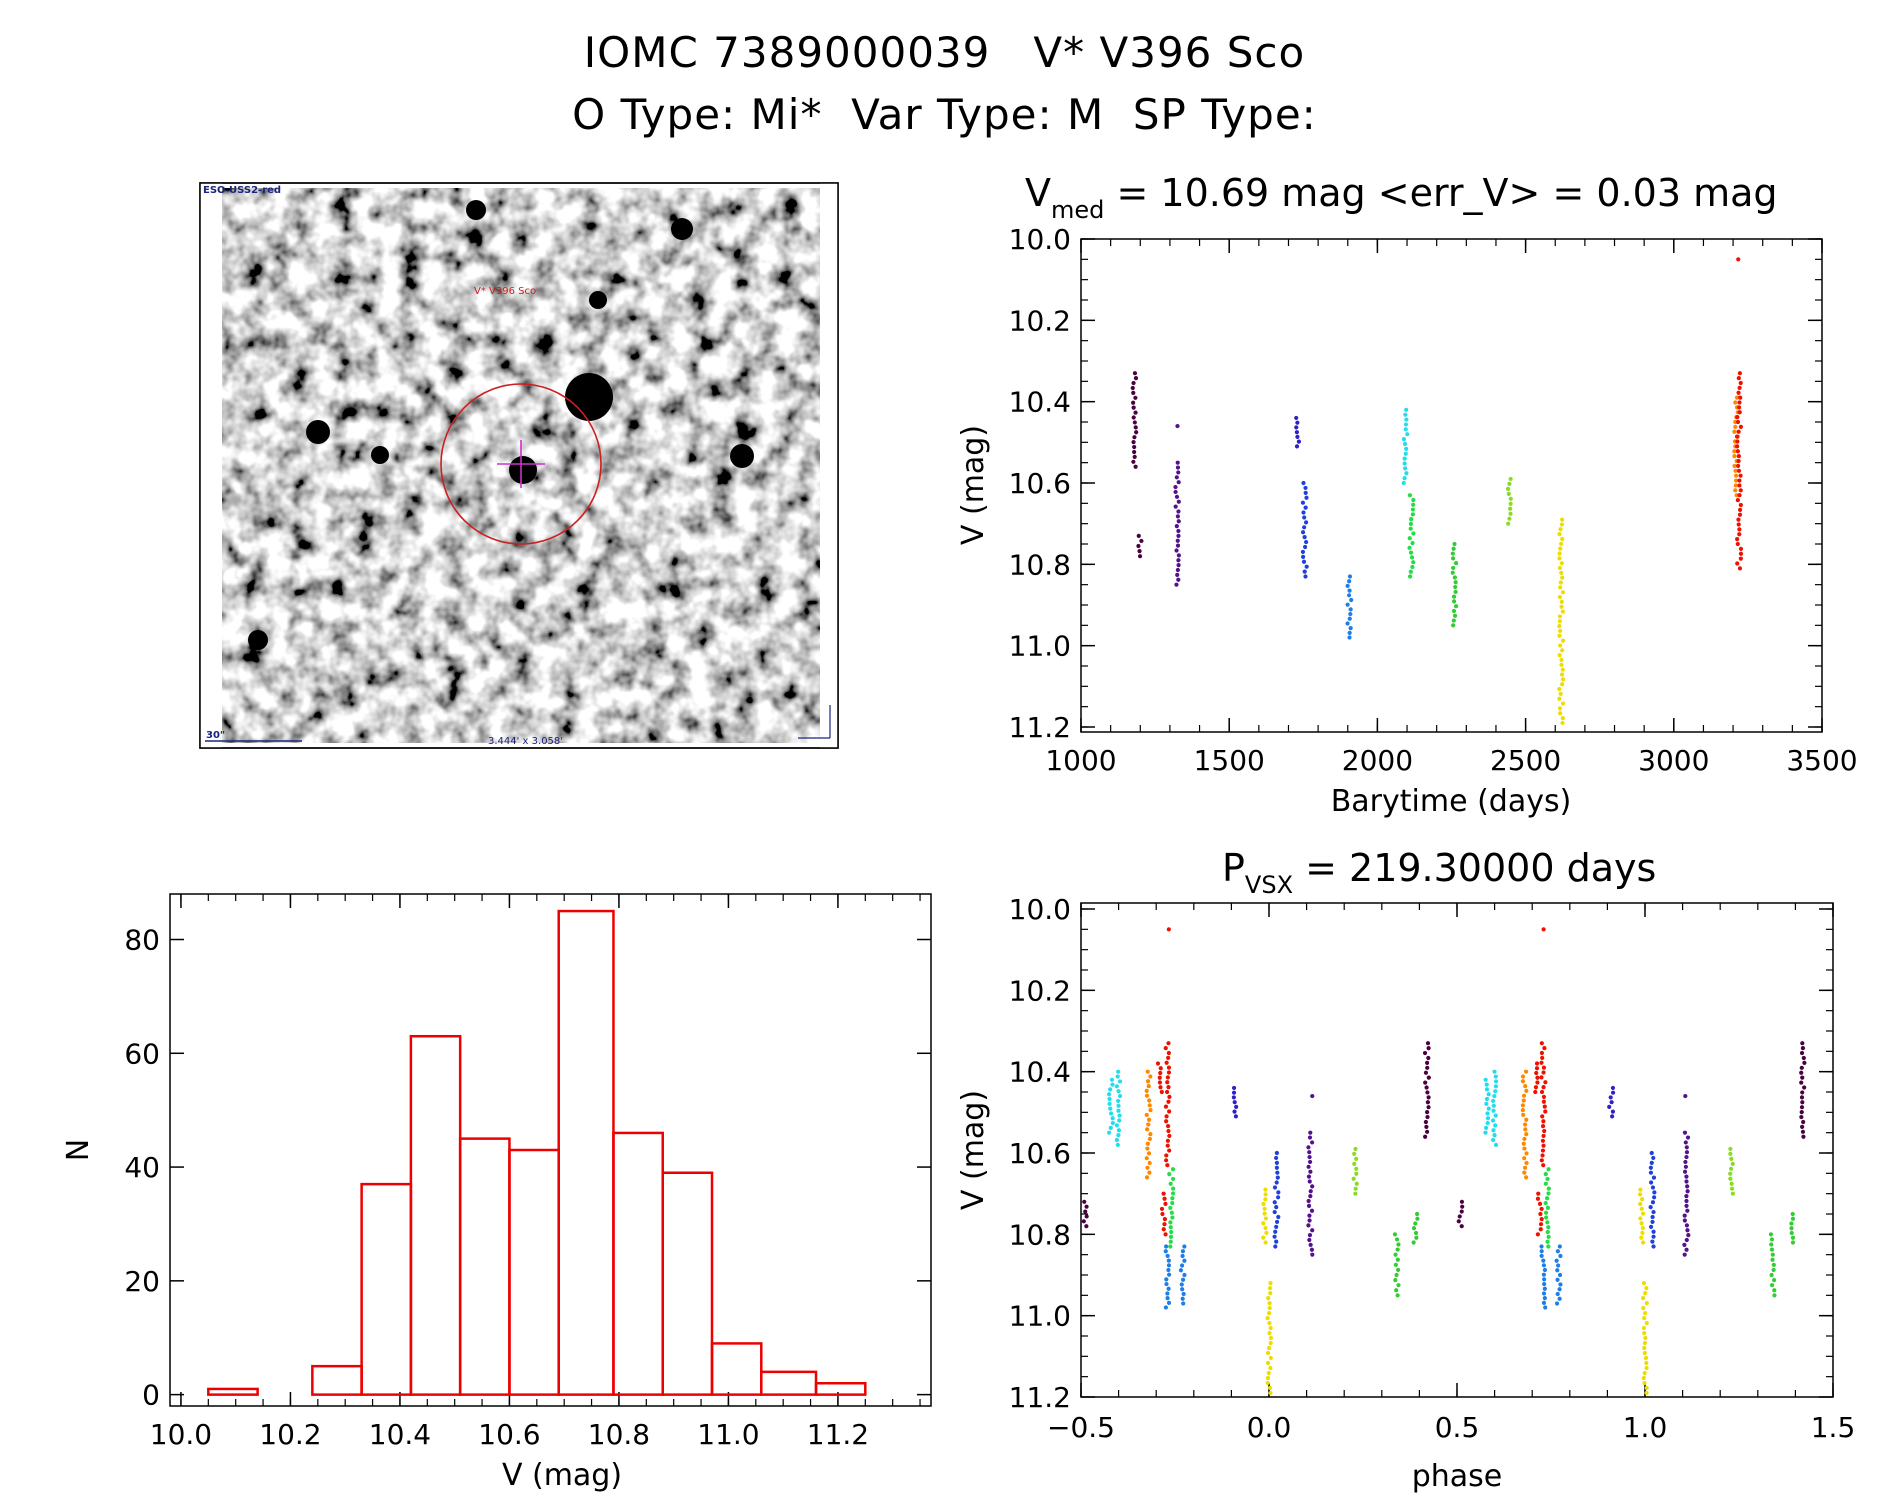 This screenshot has height=1494, width=1889. Describe the element at coordinates (242, 190) in the screenshot. I see `survey-label: ESO USS2-red` at that location.